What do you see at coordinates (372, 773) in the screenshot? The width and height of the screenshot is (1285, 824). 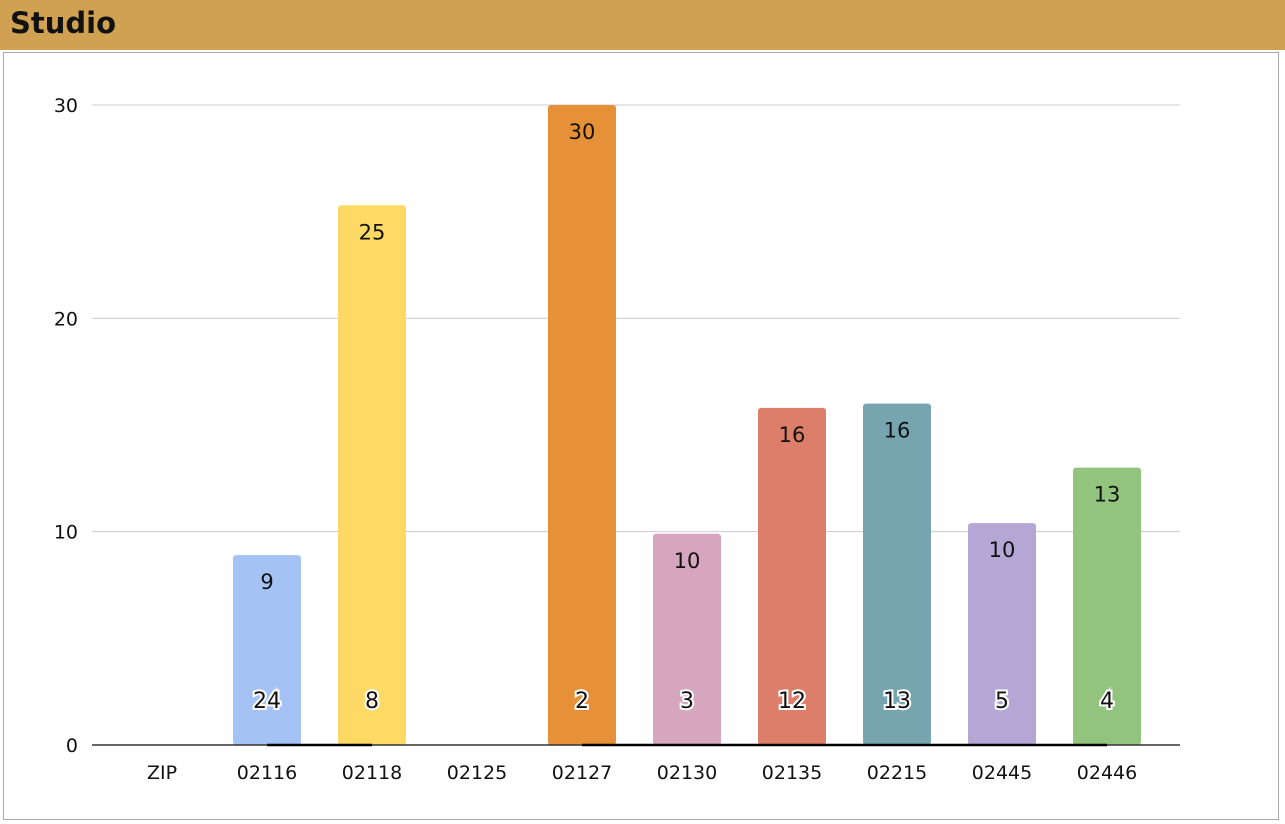 I see `x-tick-label: 02118` at bounding box center [372, 773].